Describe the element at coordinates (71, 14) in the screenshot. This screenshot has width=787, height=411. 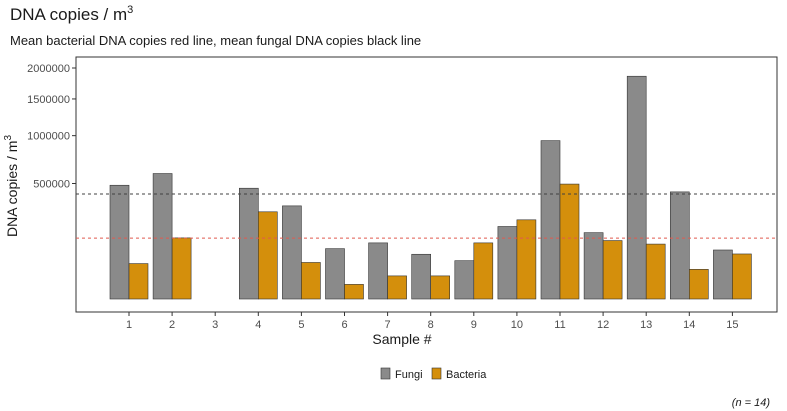
I see `chart-title: DNA copies / m3` at that location.